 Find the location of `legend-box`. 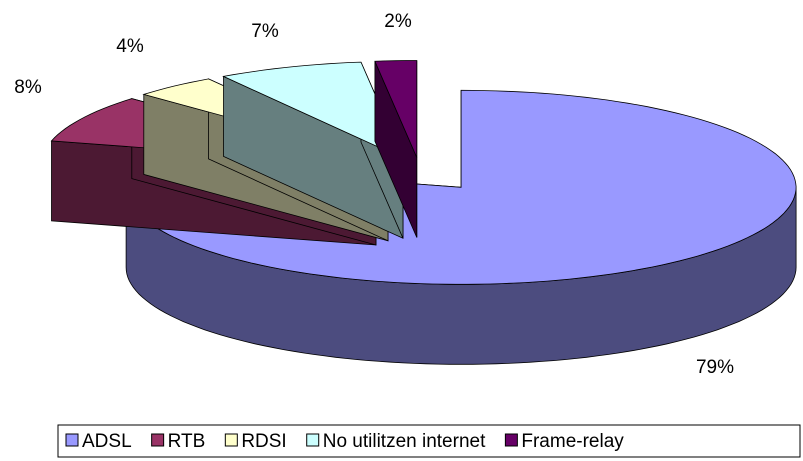

legend-box is located at coordinates (429, 441).